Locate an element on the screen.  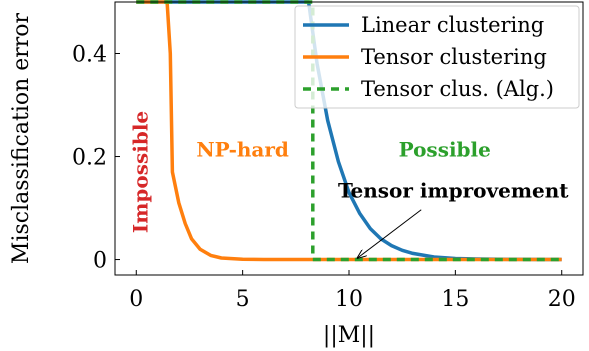
y-axis: 0 0.2 0.4 is located at coordinates (96, 158).